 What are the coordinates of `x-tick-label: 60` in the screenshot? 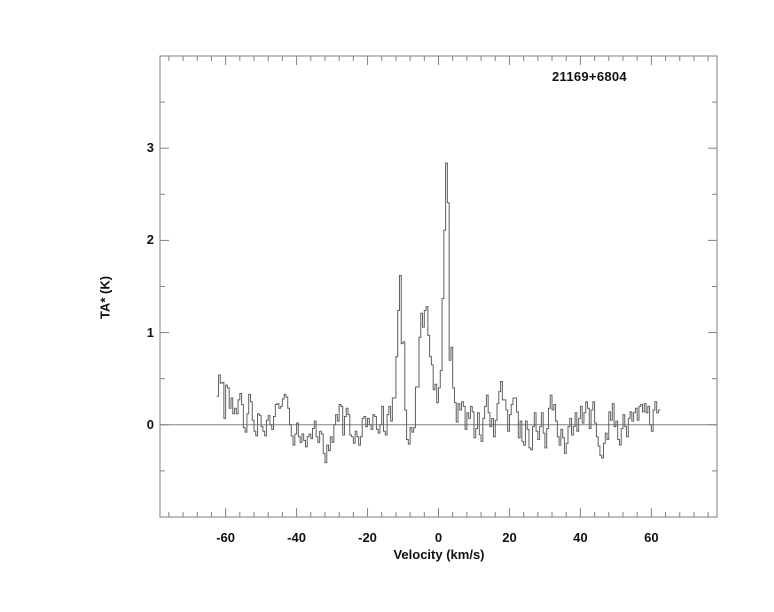 It's located at (651, 537).